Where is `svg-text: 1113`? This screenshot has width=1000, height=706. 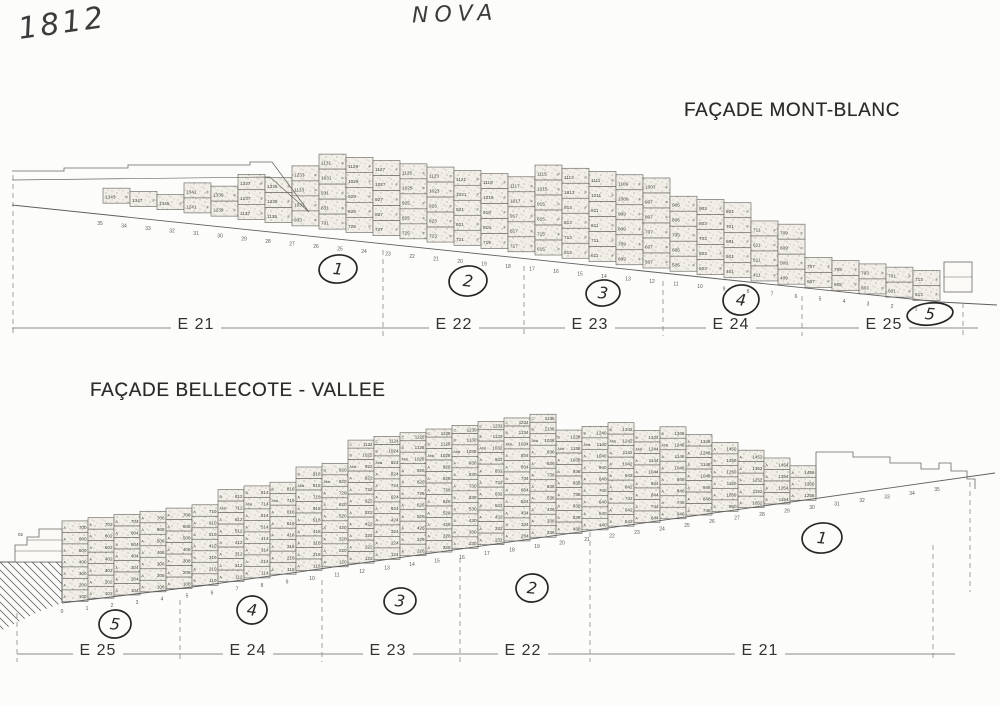 svg-text: 1113 is located at coordinates (569, 177).